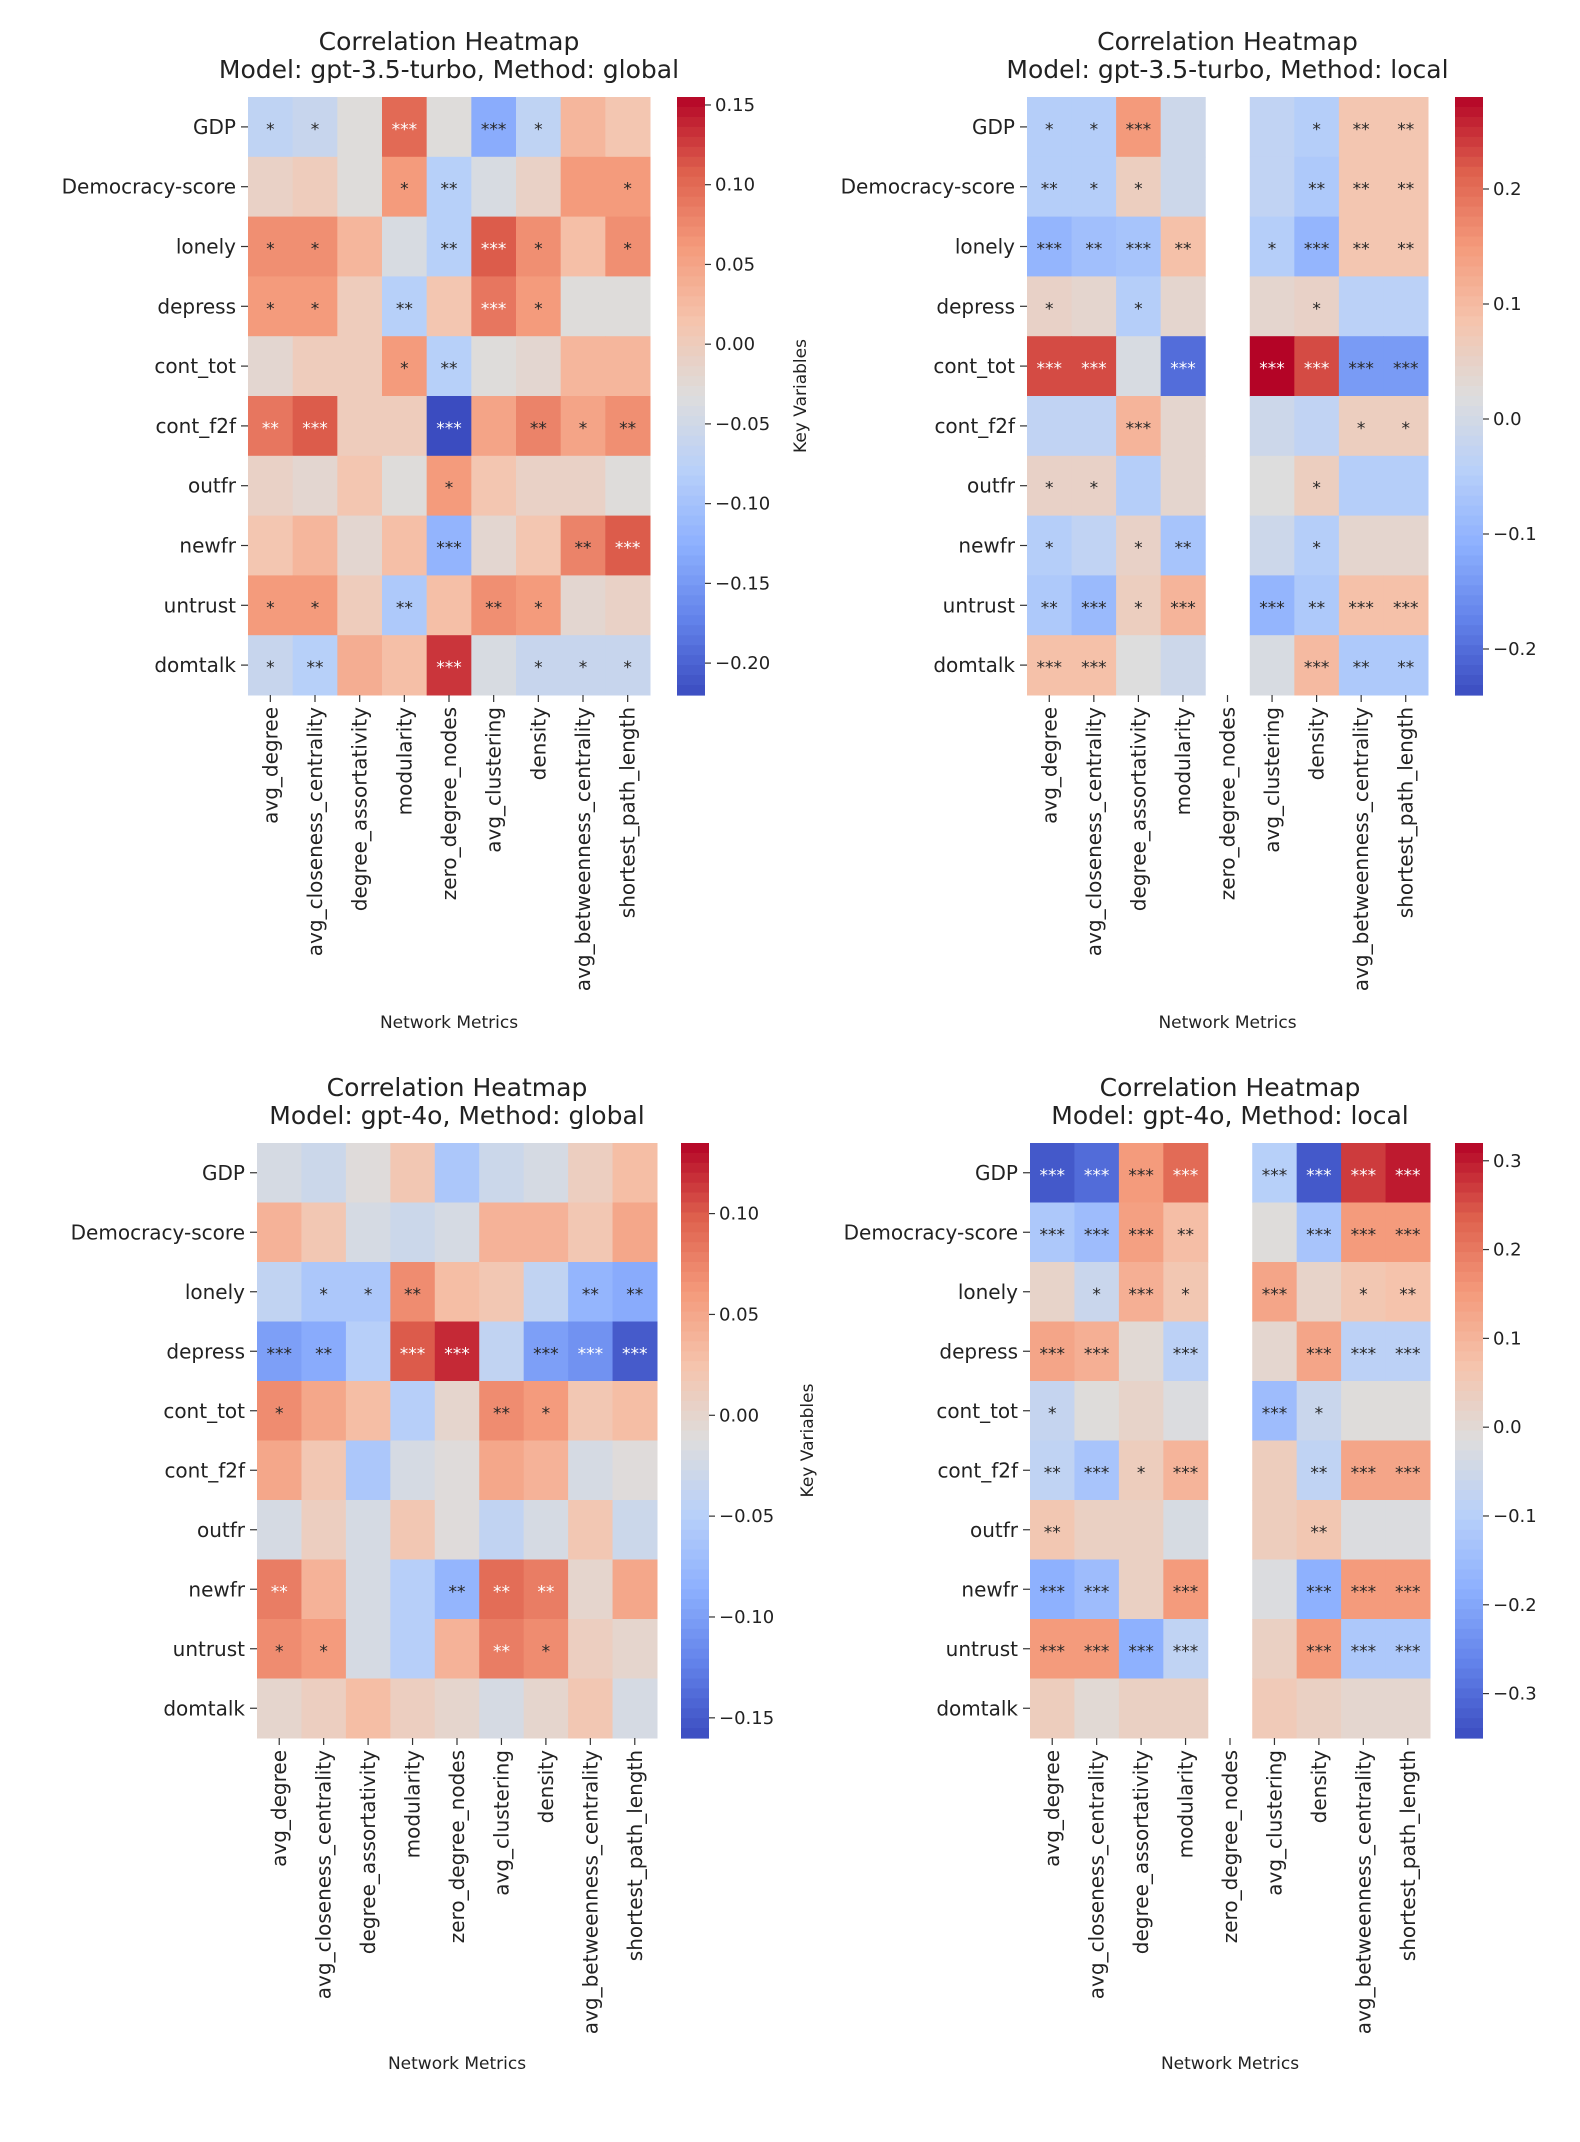 This screenshot has height=2142, width=1580. Describe the element at coordinates (1141, 1852) in the screenshot. I see `x-tick-label: degree_assortativity` at that location.